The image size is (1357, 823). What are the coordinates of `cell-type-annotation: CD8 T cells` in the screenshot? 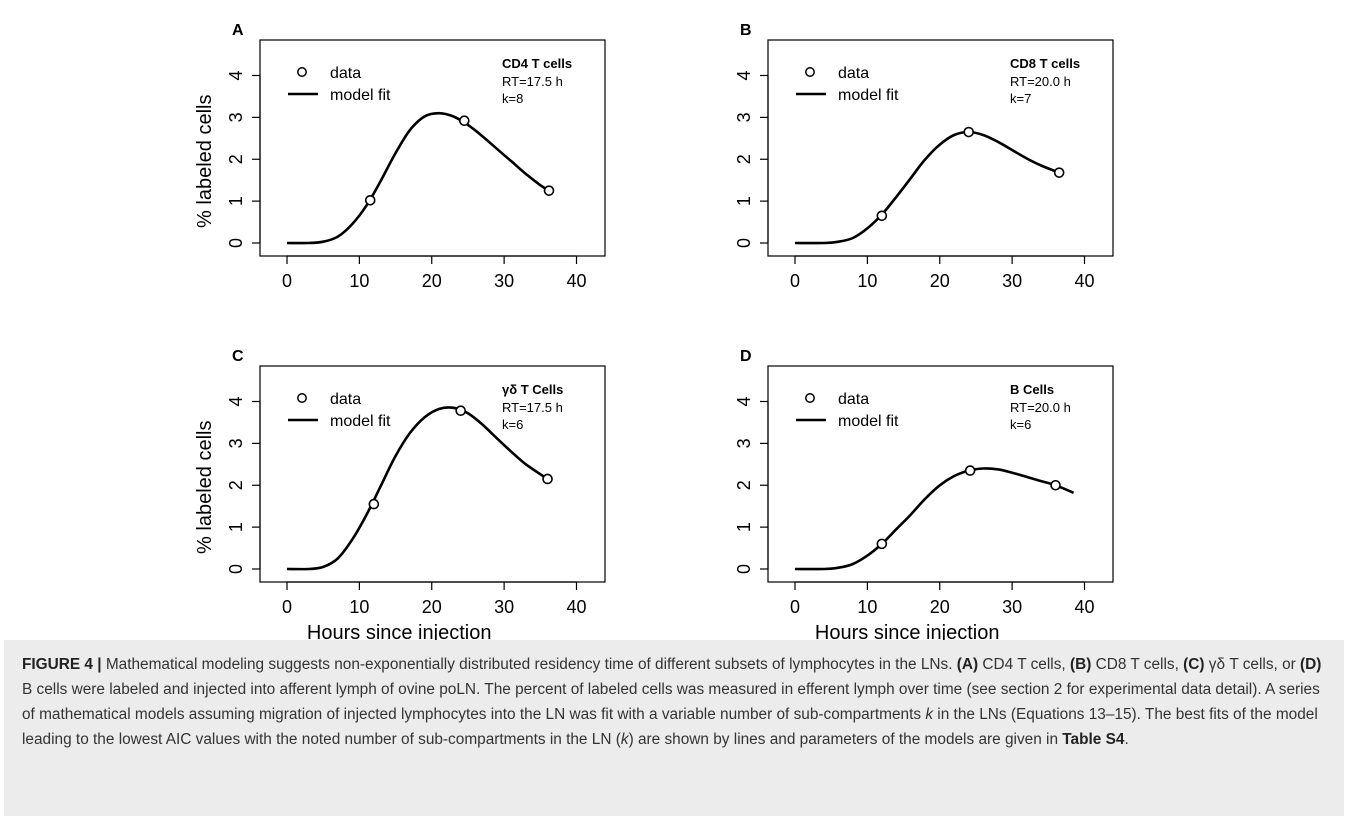 It's located at (1045, 63).